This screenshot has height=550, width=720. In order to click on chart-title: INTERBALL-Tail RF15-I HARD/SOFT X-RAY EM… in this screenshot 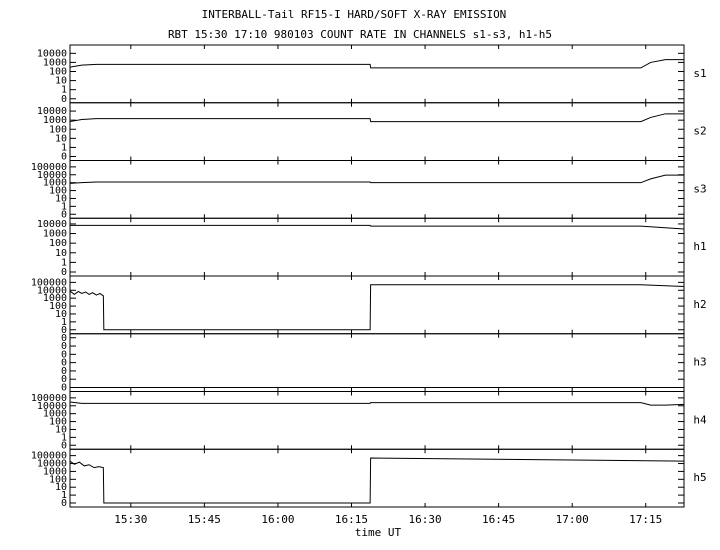, I will do `click(354, 14)`.